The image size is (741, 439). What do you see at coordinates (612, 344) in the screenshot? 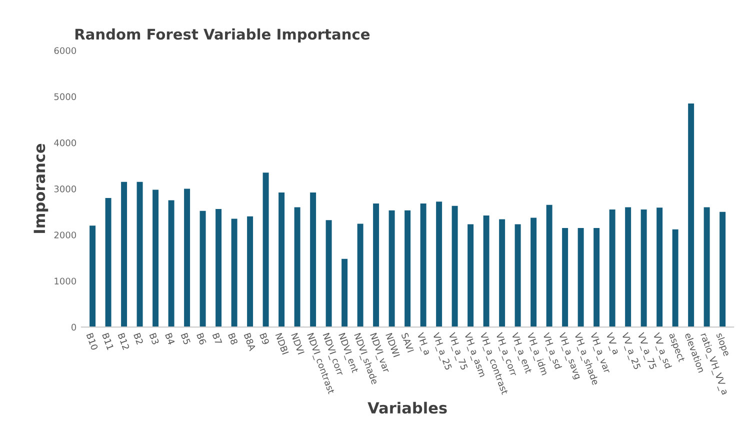
I see `x-tick-label: VV_a` at bounding box center [612, 344].